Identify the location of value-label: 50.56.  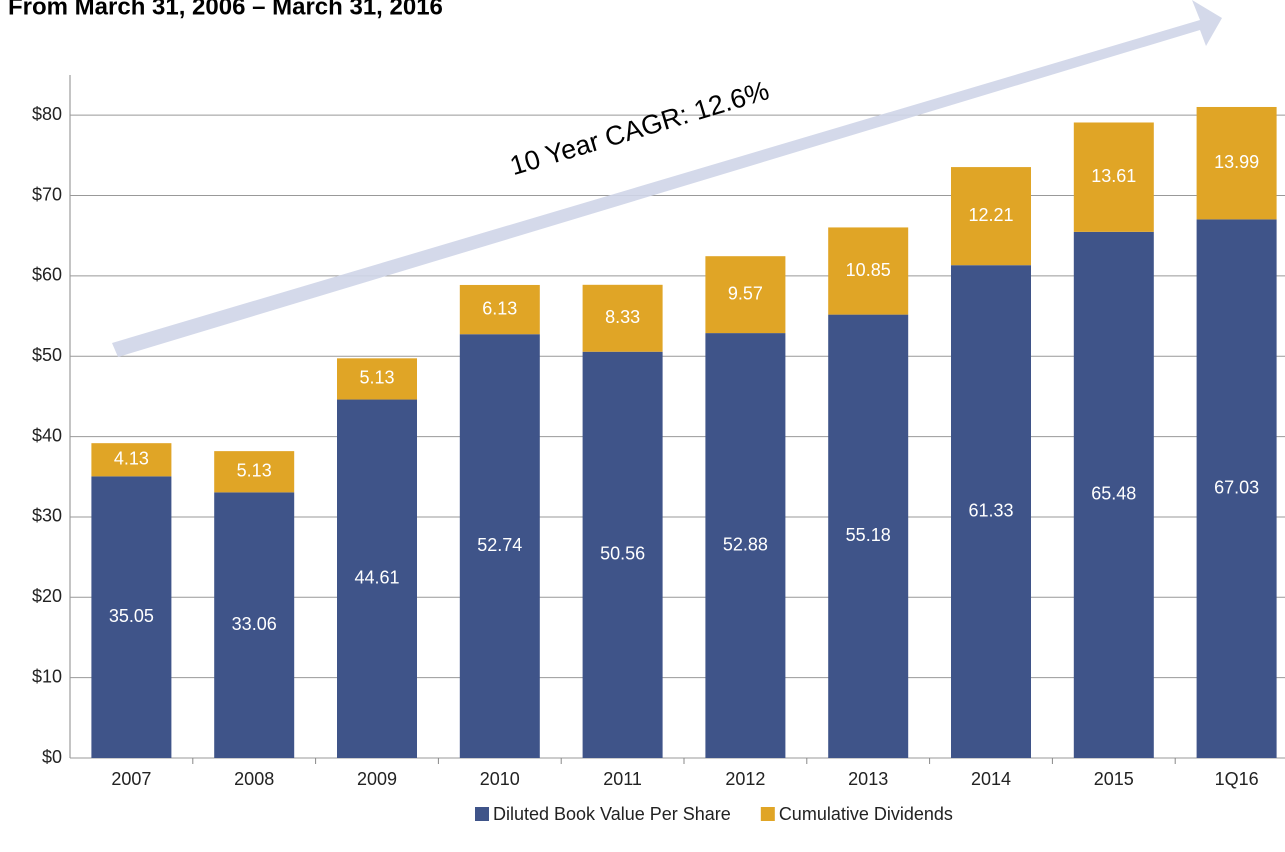
(622, 554).